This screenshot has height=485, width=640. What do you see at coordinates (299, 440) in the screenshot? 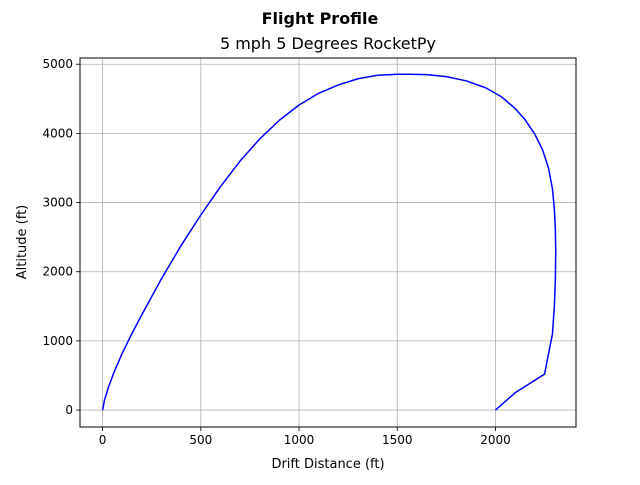
I see `x-tick-label: 1000` at bounding box center [299, 440].